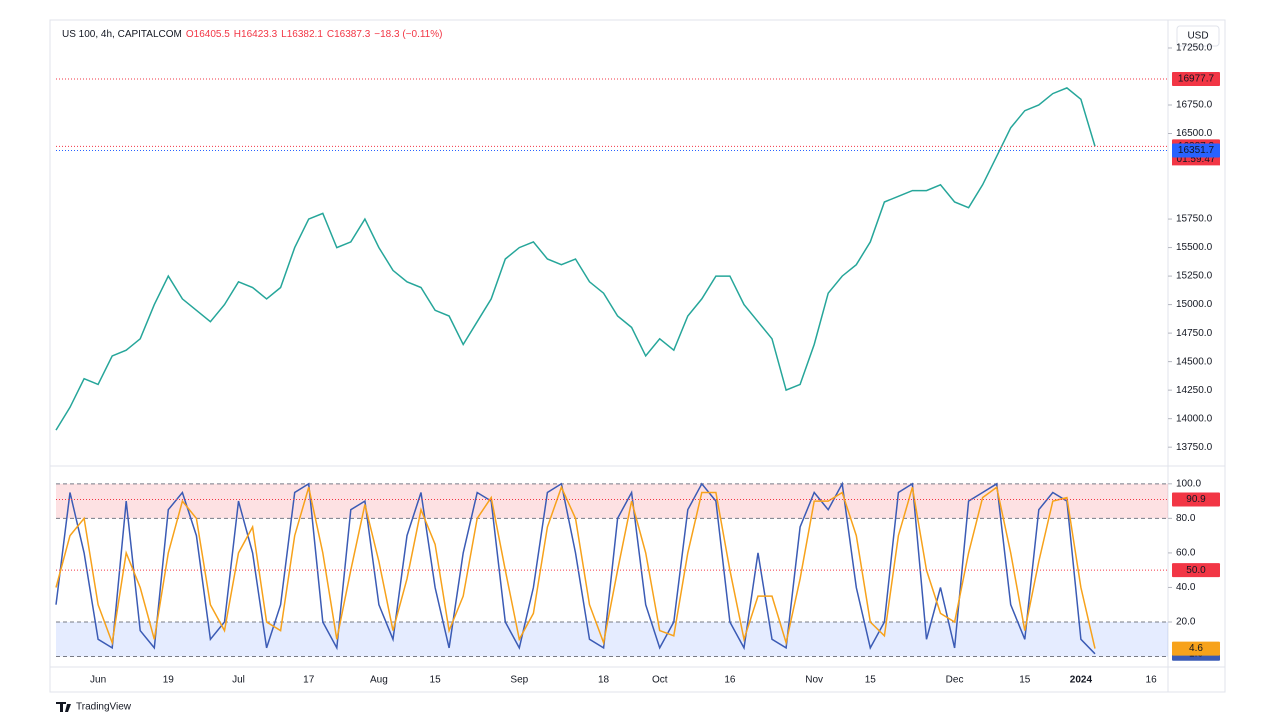 This screenshot has height=725, width=1280. Describe the element at coordinates (349, 34) in the screenshot. I see `ohlc: C16387.3` at that location.